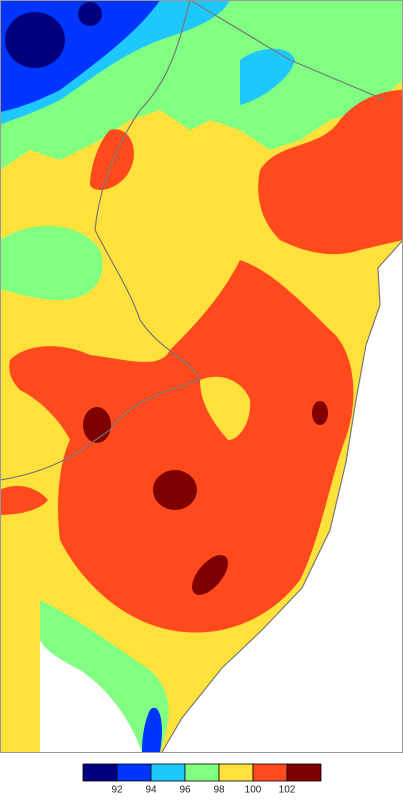 This screenshot has width=403, height=801. What do you see at coordinates (219, 790) in the screenshot?
I see `legend-tick-label: 98` at bounding box center [219, 790].